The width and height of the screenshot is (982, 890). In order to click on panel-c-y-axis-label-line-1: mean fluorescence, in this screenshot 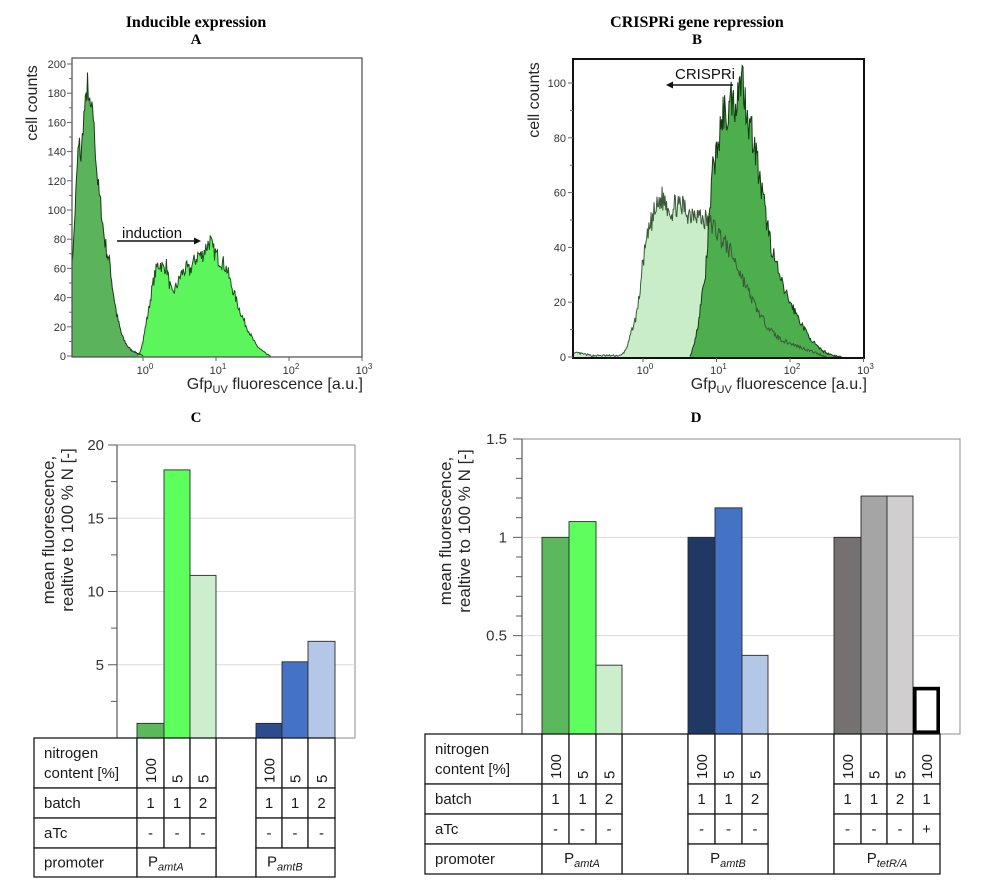, I will do `click(48, 530)`.